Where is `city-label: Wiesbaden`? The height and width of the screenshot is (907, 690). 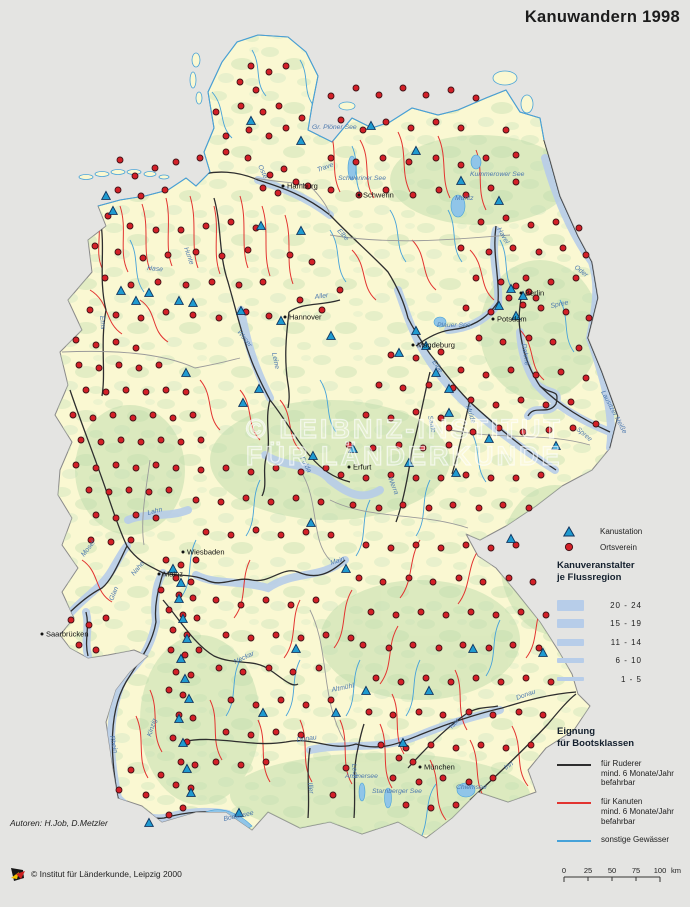
city-label: Wiesbaden is located at coordinates (206, 552).